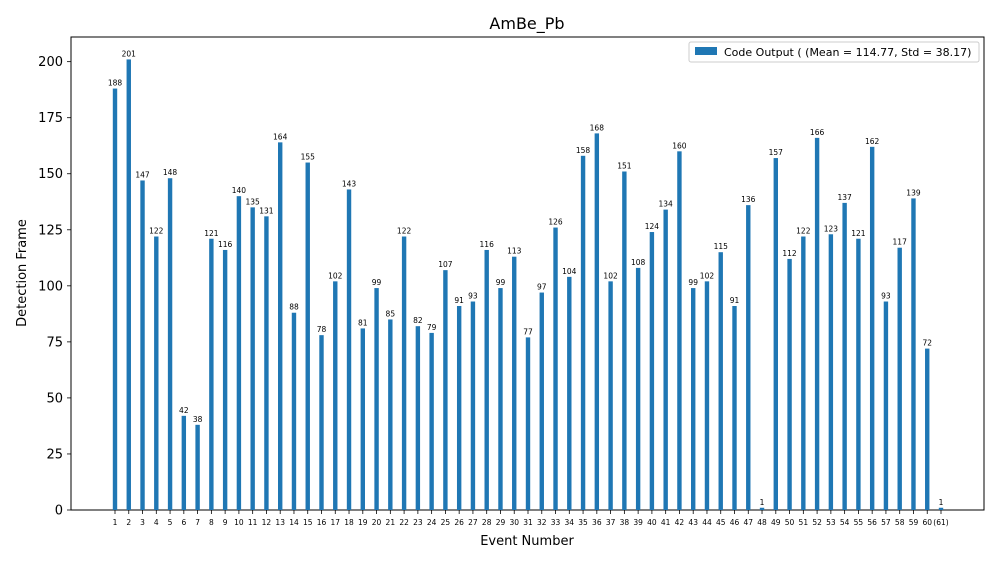 The width and height of the screenshot is (1000, 563). What do you see at coordinates (927, 343) in the screenshot?
I see `value-label-60: 72` at bounding box center [927, 343].